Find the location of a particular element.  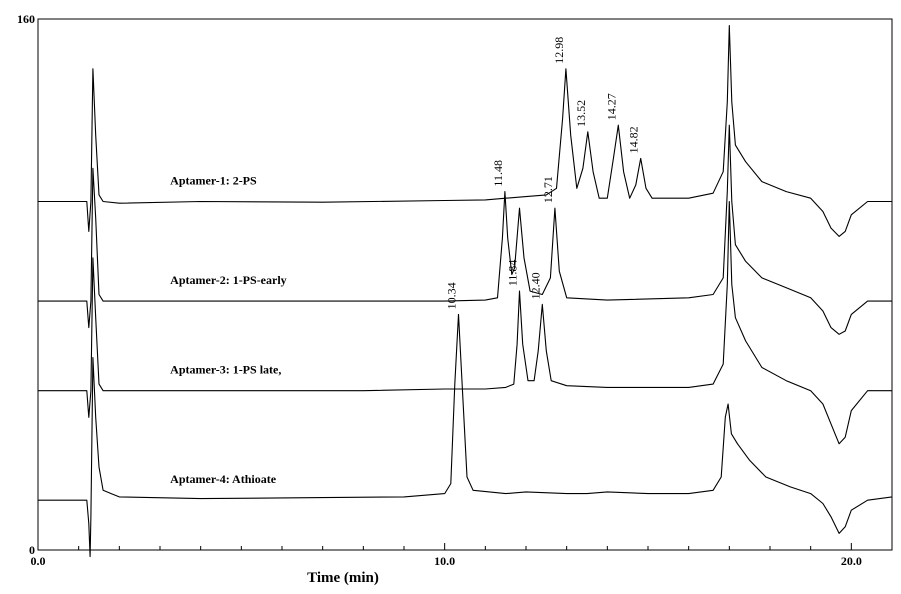

trace-label-3: Aptamer-3: 1-PS late, is located at coordinates (225, 370).